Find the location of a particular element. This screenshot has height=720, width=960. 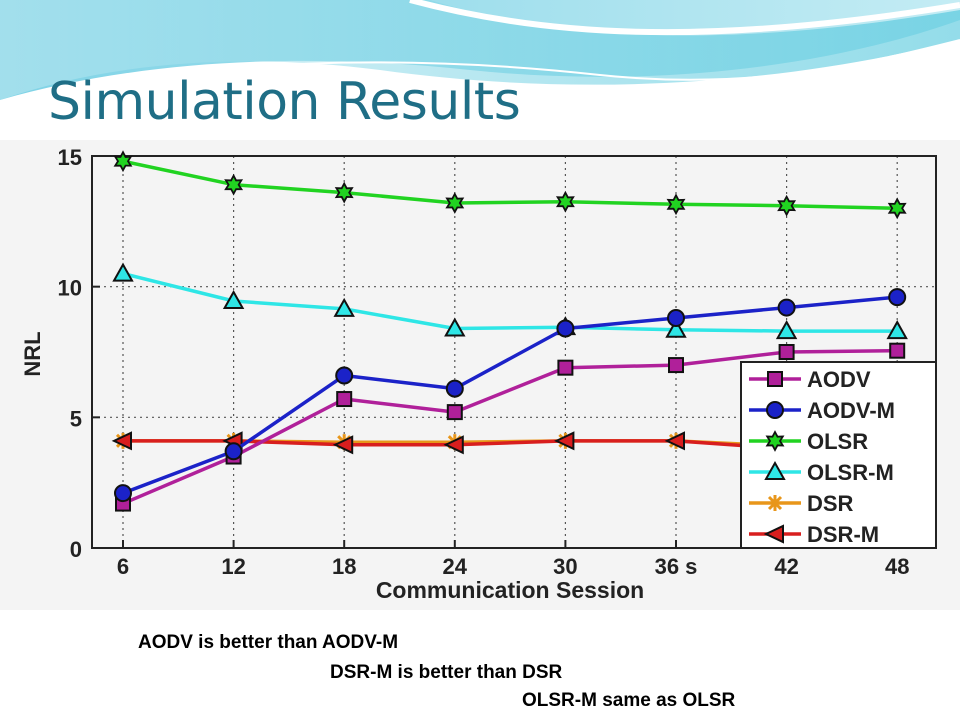

header-wave-banner is located at coordinates (480, 52).